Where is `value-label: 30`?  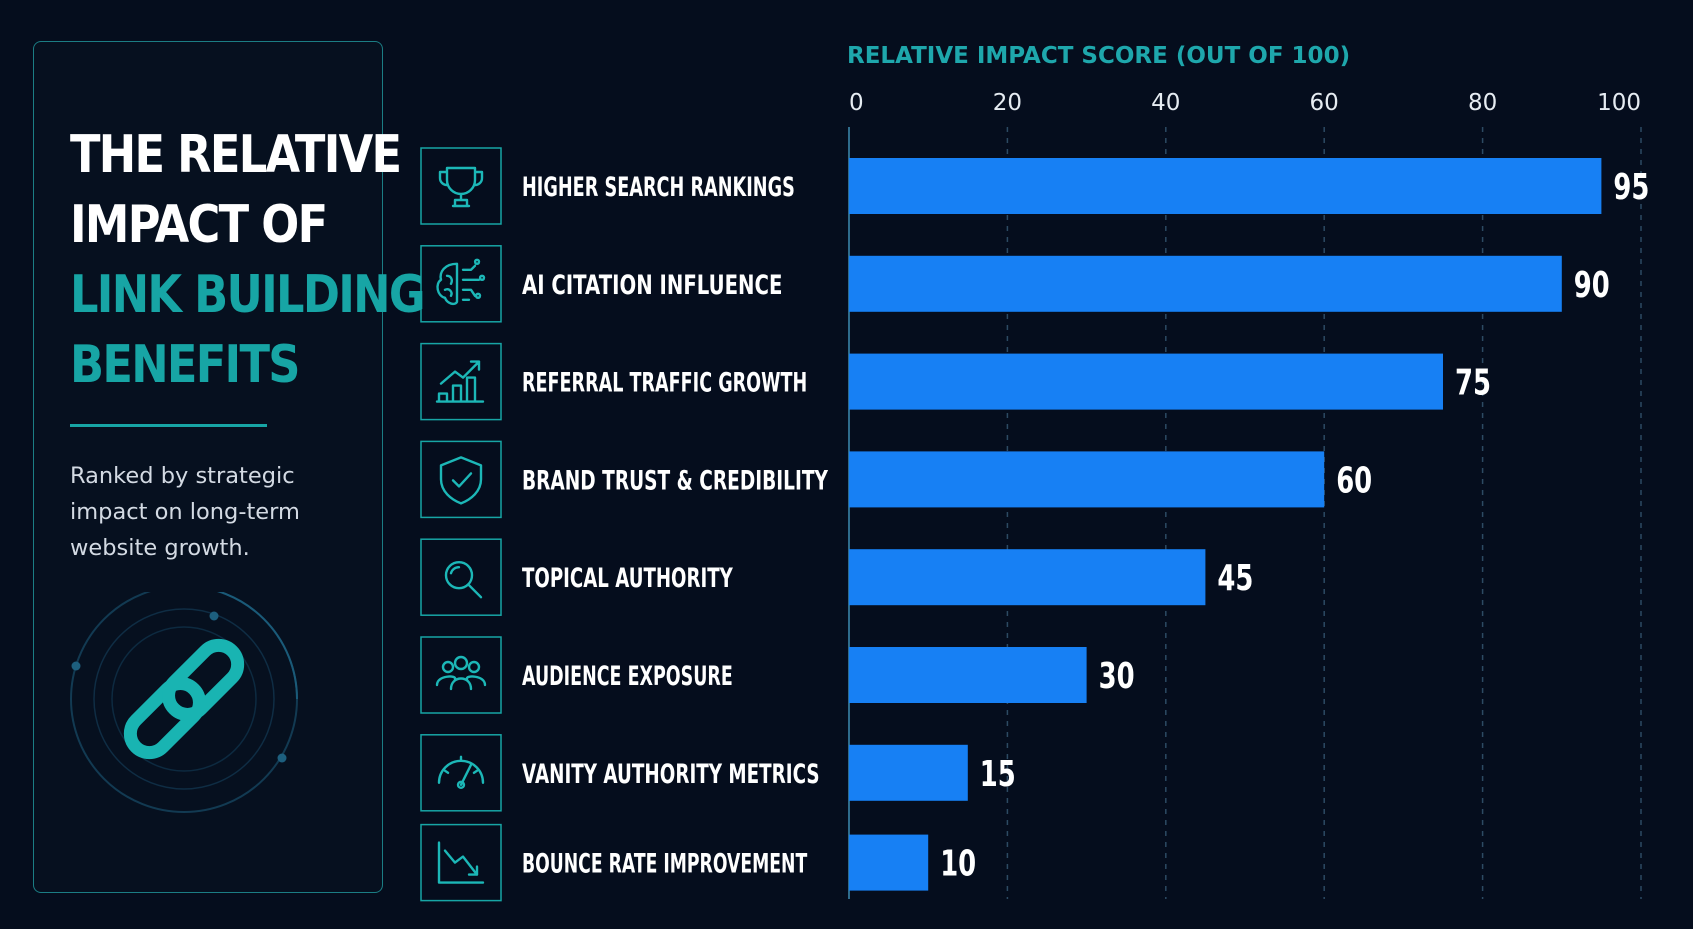 value-label: 30 is located at coordinates (1117, 676).